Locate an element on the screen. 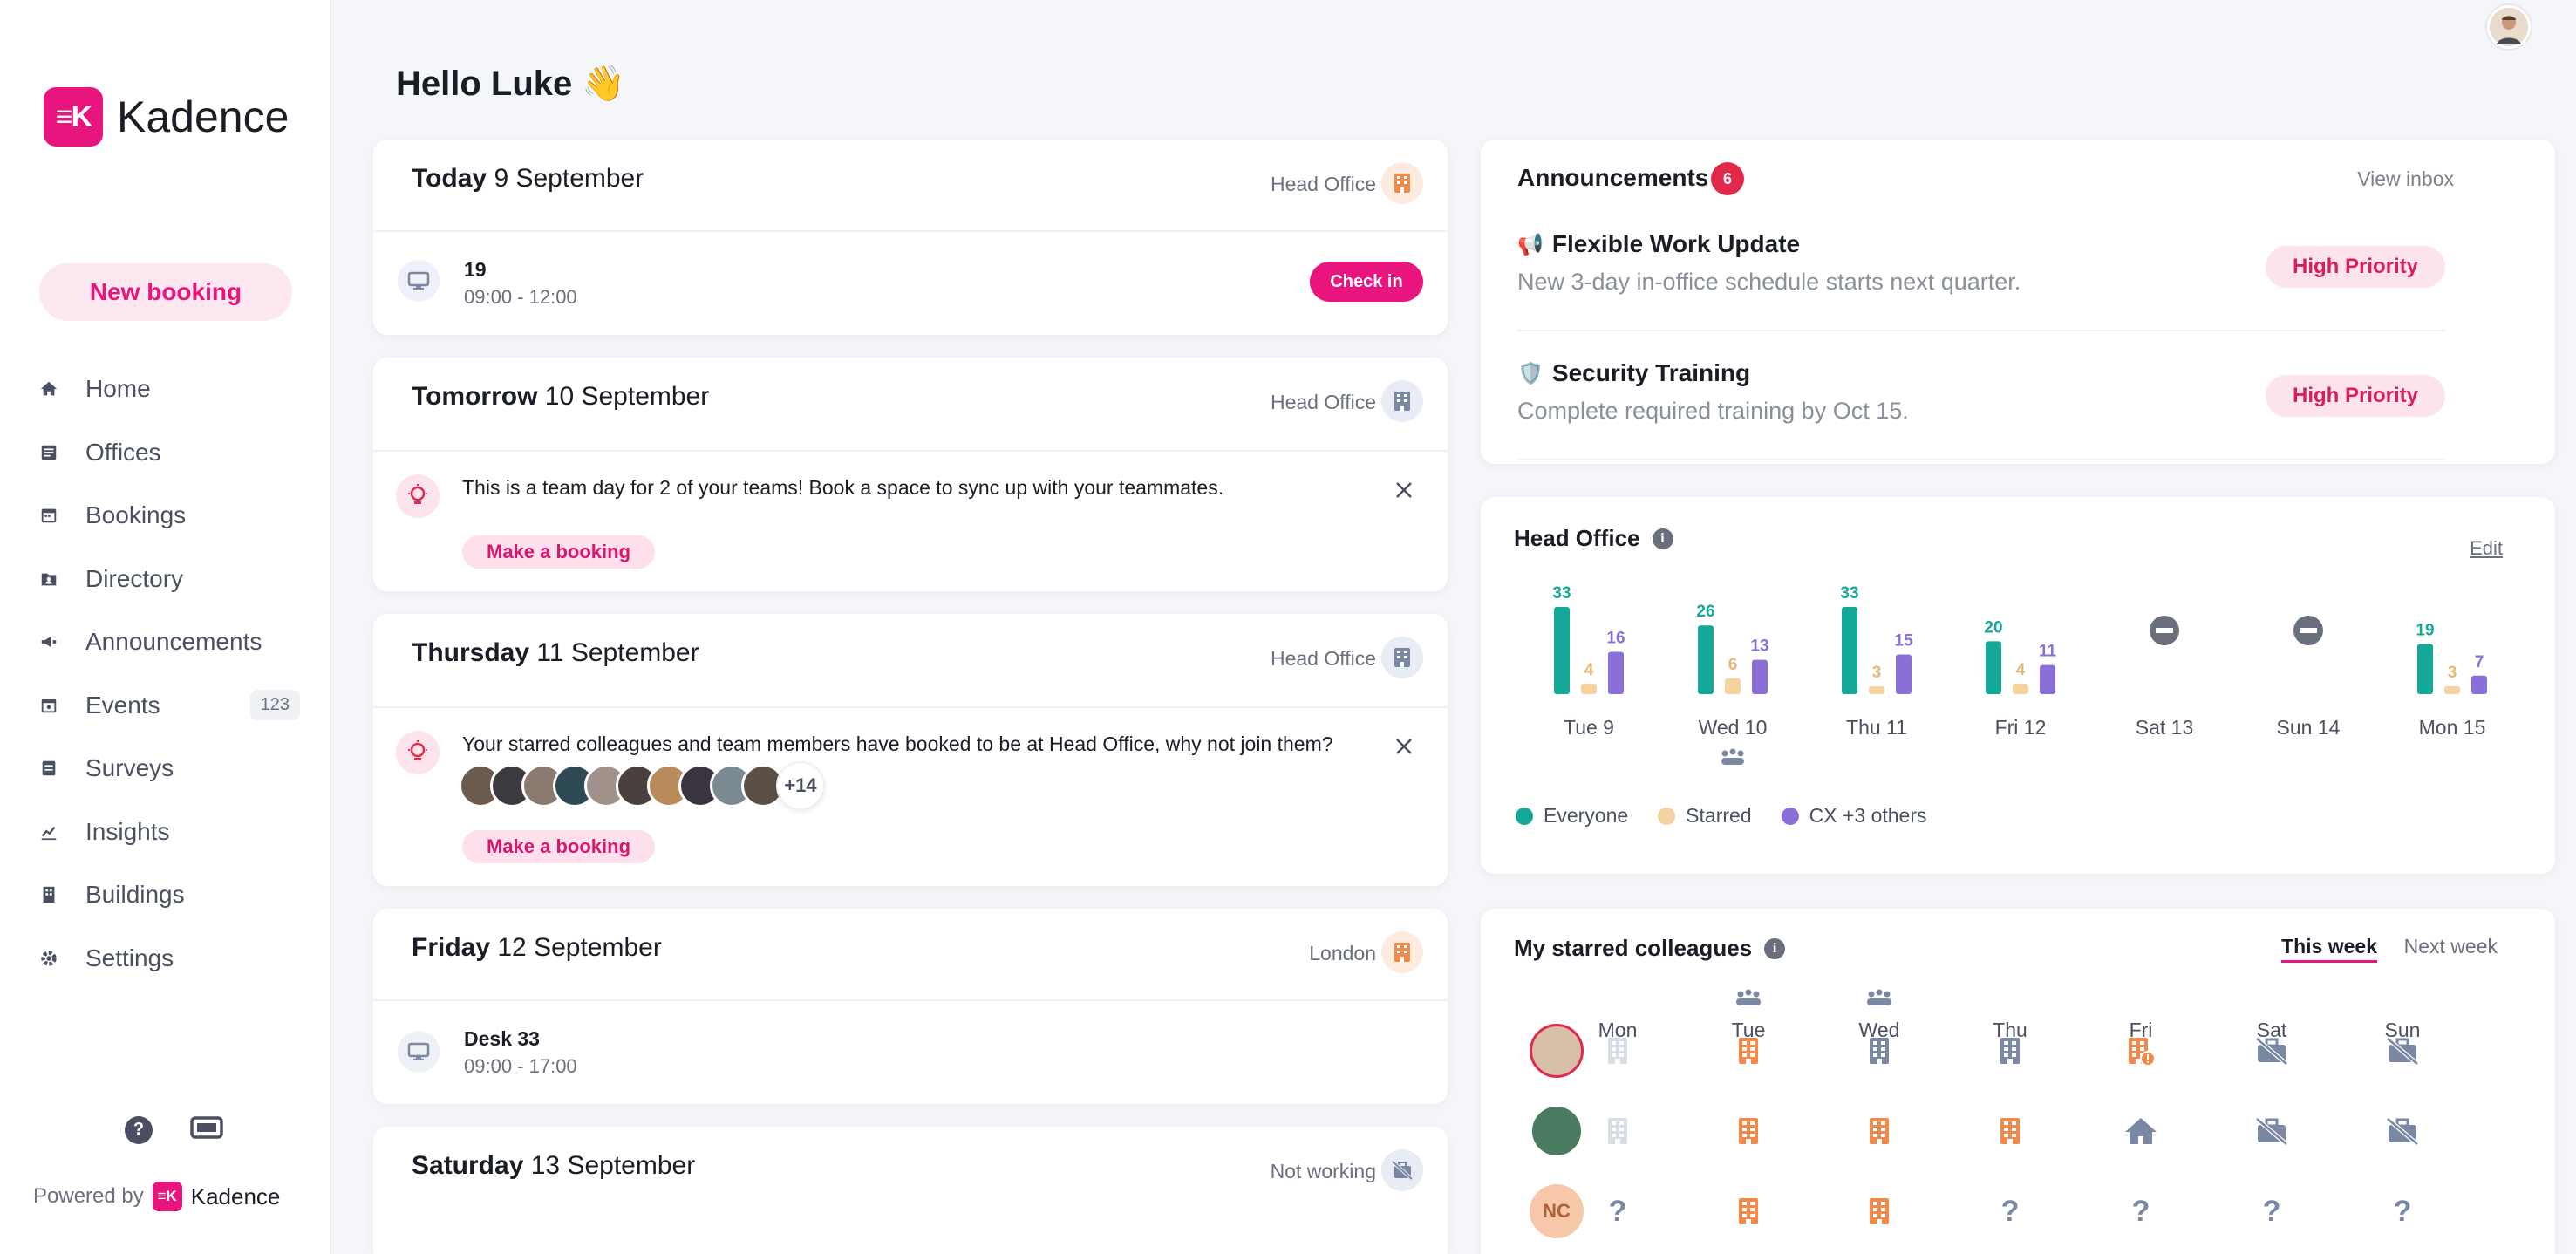 The height and width of the screenshot is (1254, 2576). sidebar-item-label: Settings is located at coordinates (130, 957).